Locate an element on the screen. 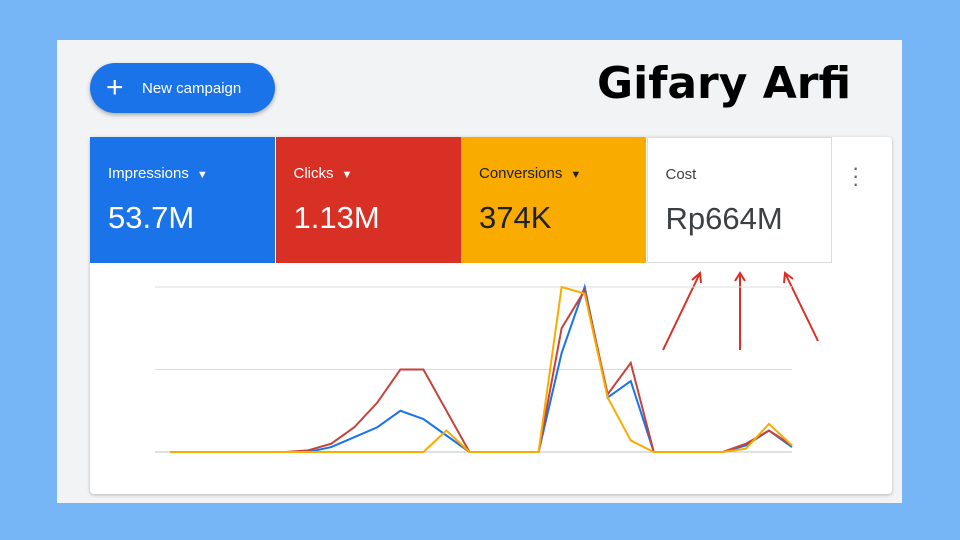  more-menu: · · · is located at coordinates (856, 175).